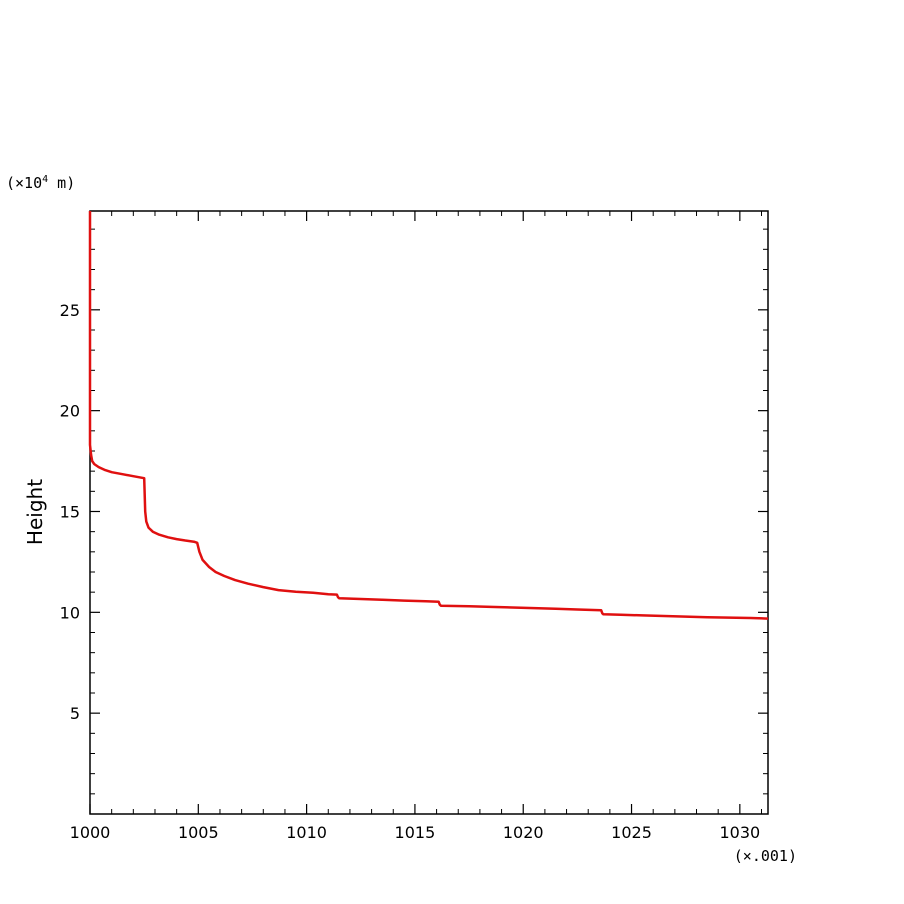 This screenshot has height=904, width=904. I want to click on x-tick-label: 1020, so click(523, 832).